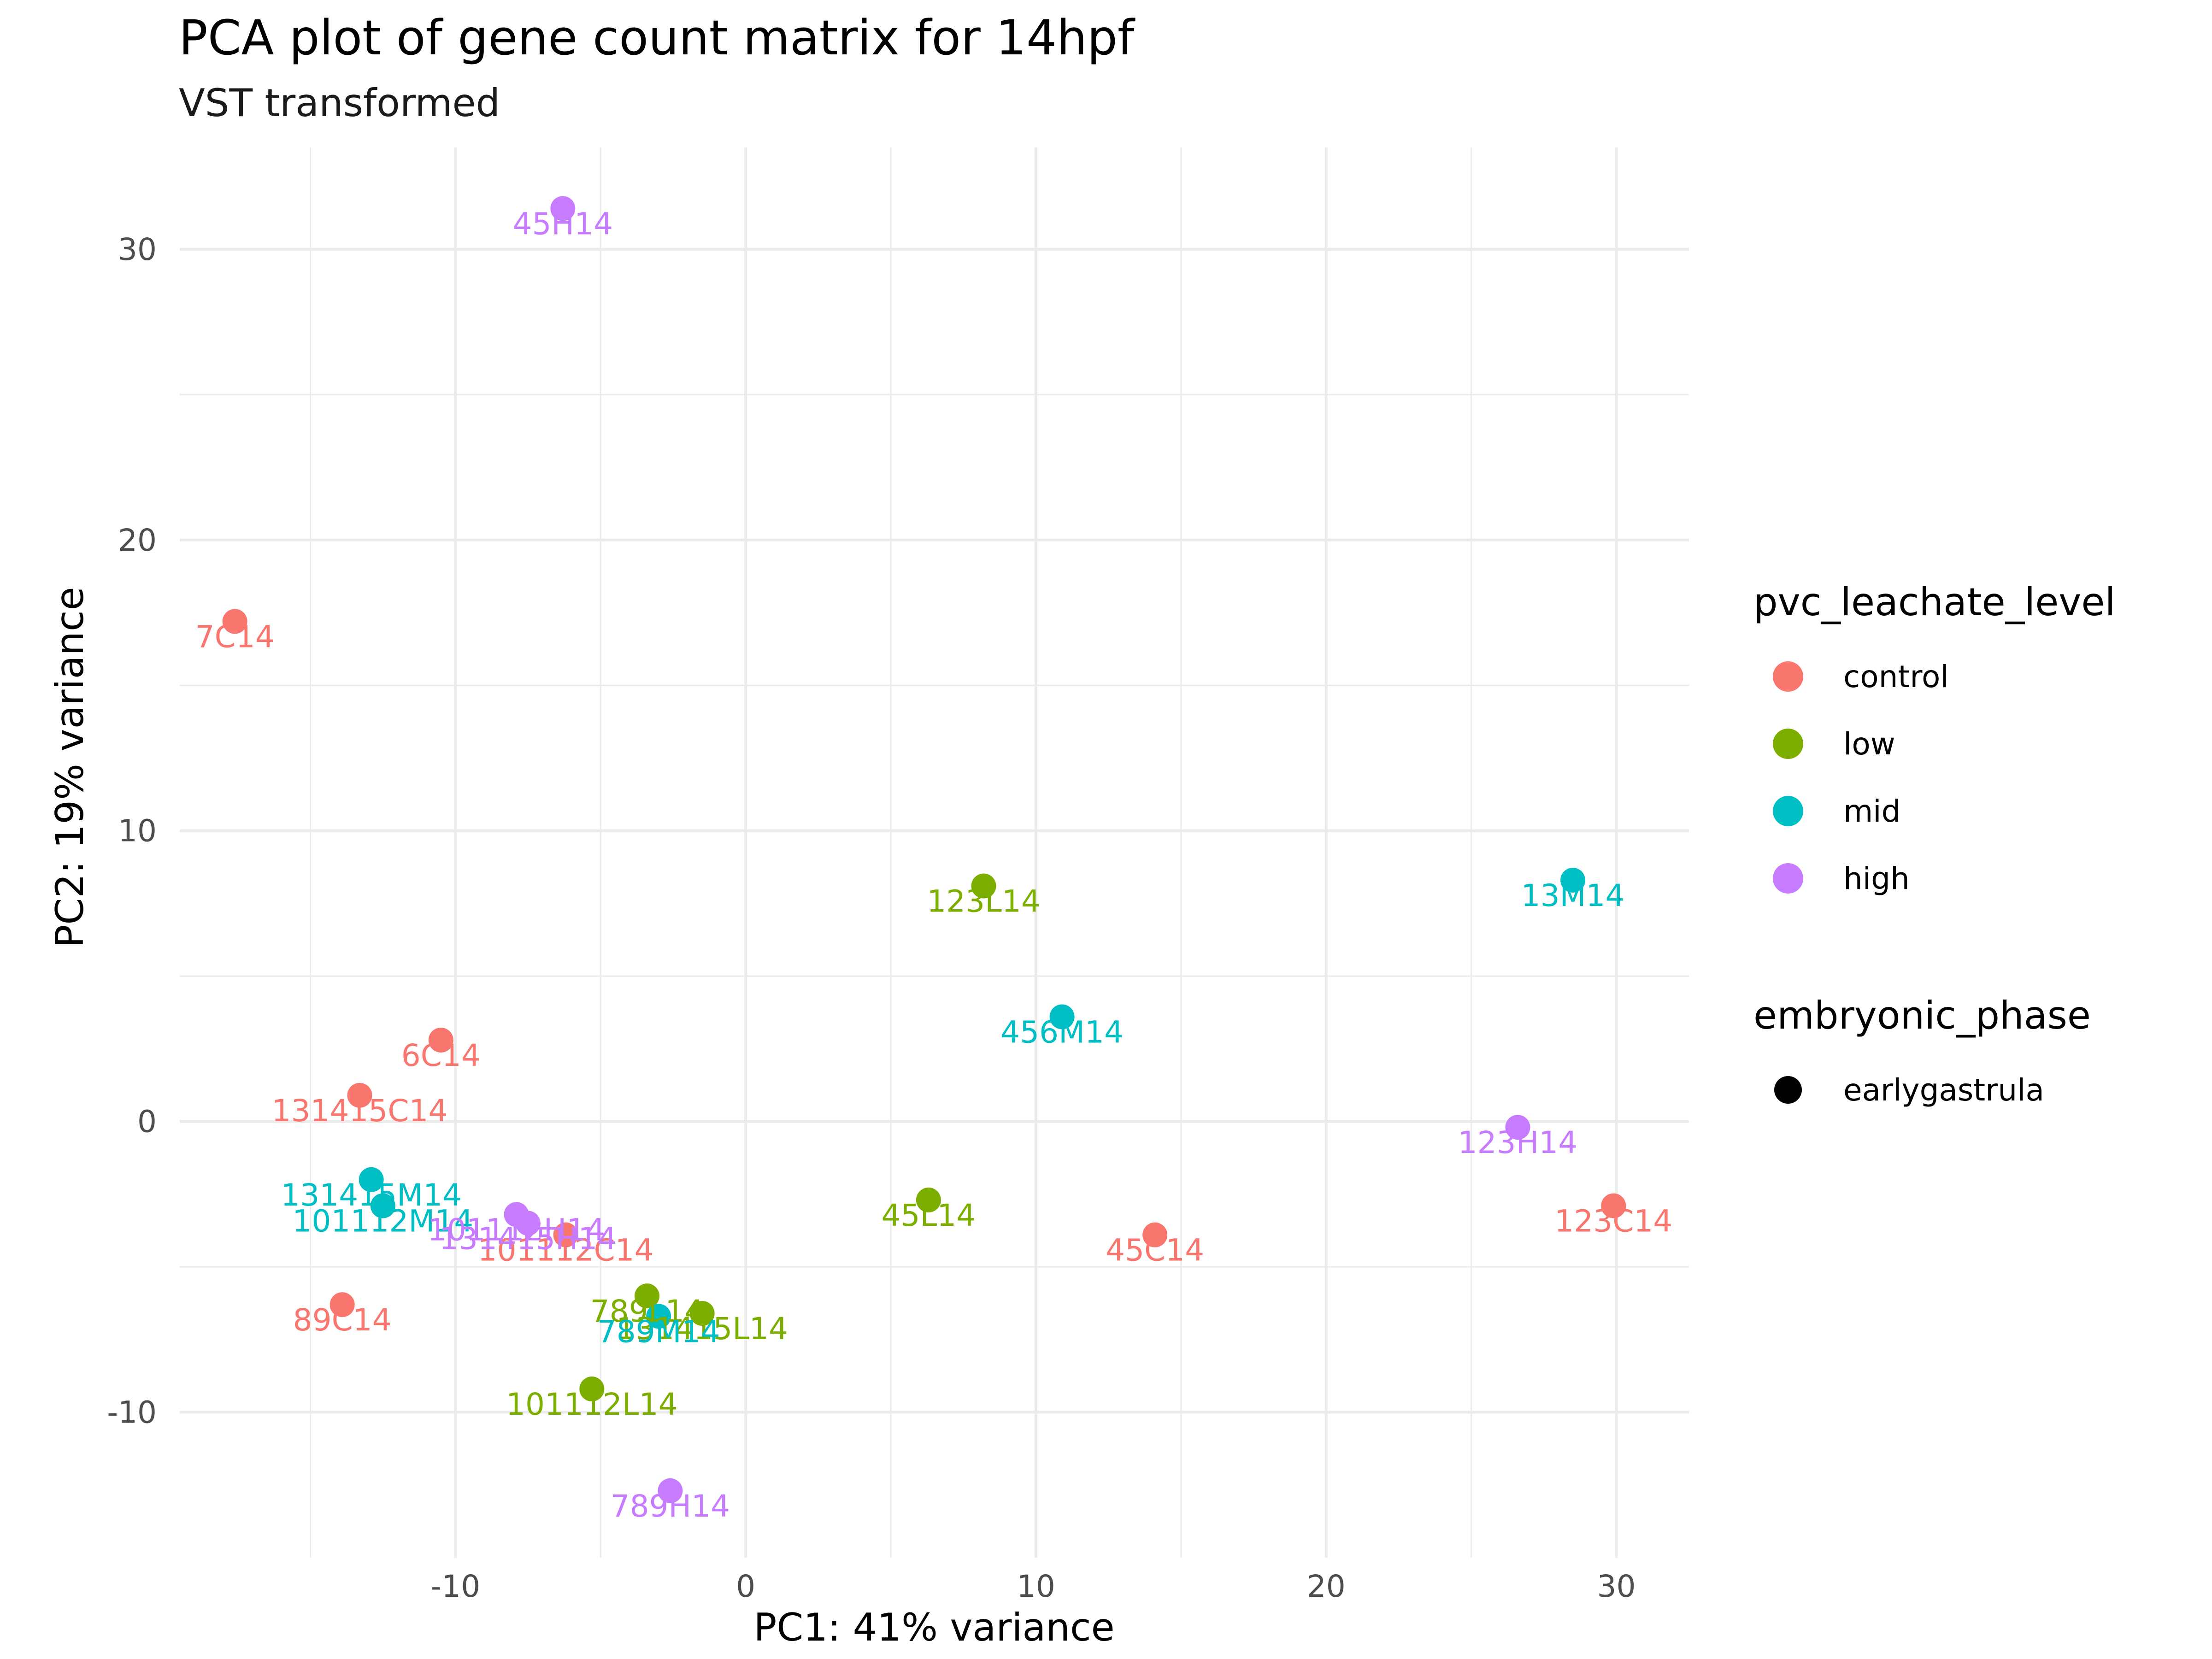 The height and width of the screenshot is (1659, 2212). What do you see at coordinates (1934, 602) in the screenshot?
I see `legend-color-title: pvc_leachate_level` at bounding box center [1934, 602].